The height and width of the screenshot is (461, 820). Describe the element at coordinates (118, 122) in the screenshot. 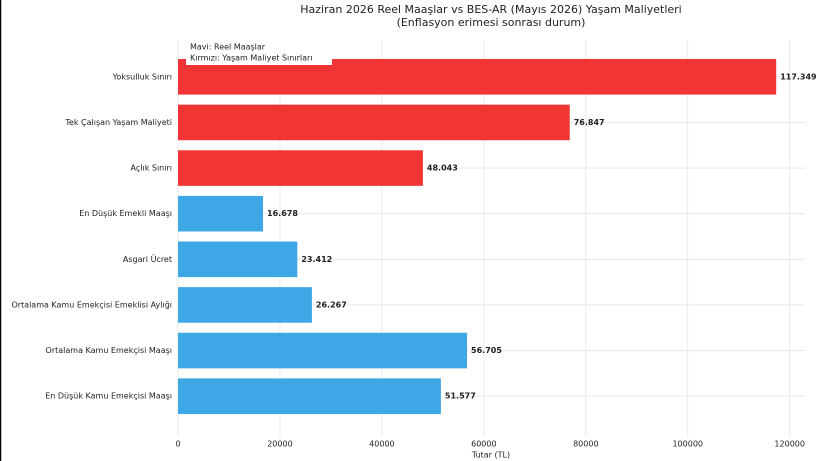

I see `y-tick-label: Tek Çalışan Yaşam Maliyeti` at that location.